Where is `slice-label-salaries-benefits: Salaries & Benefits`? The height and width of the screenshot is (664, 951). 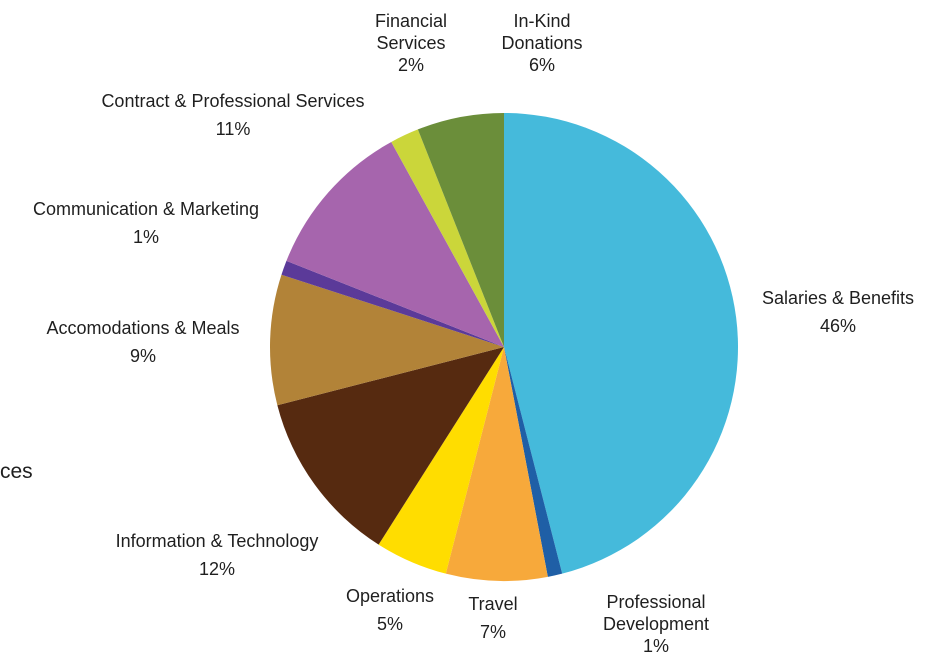
slice-label-salaries-benefits: Salaries & Benefits is located at coordinates (838, 298).